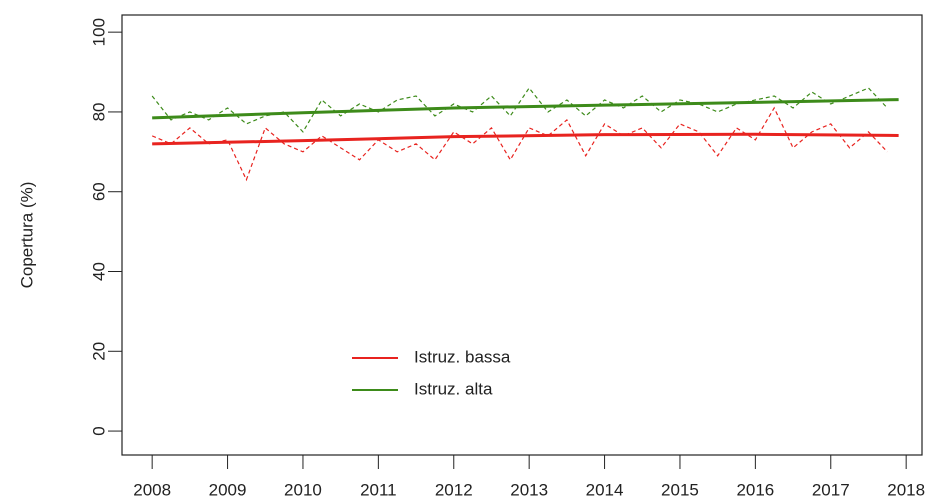 The image size is (936, 502). I want to click on x-tick-label: 2011, so click(378, 489).